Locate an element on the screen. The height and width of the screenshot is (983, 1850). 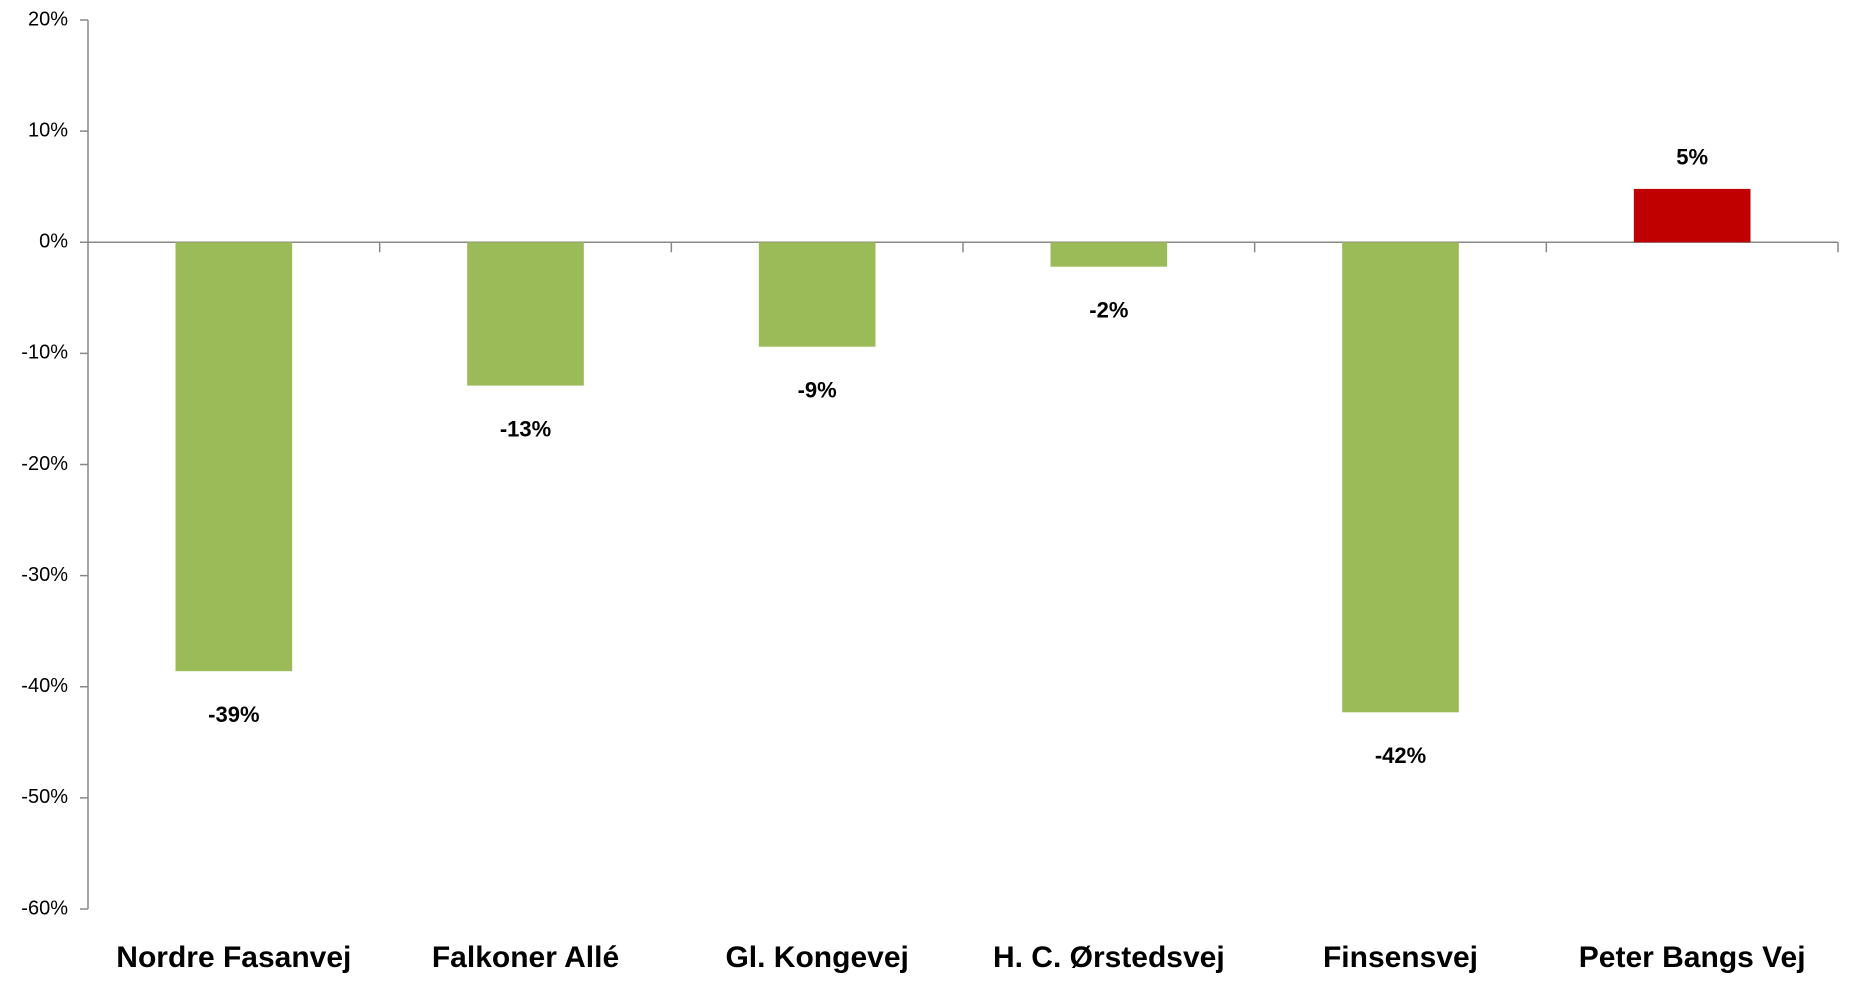
y-tick-label: -40% is located at coordinates (44, 686).